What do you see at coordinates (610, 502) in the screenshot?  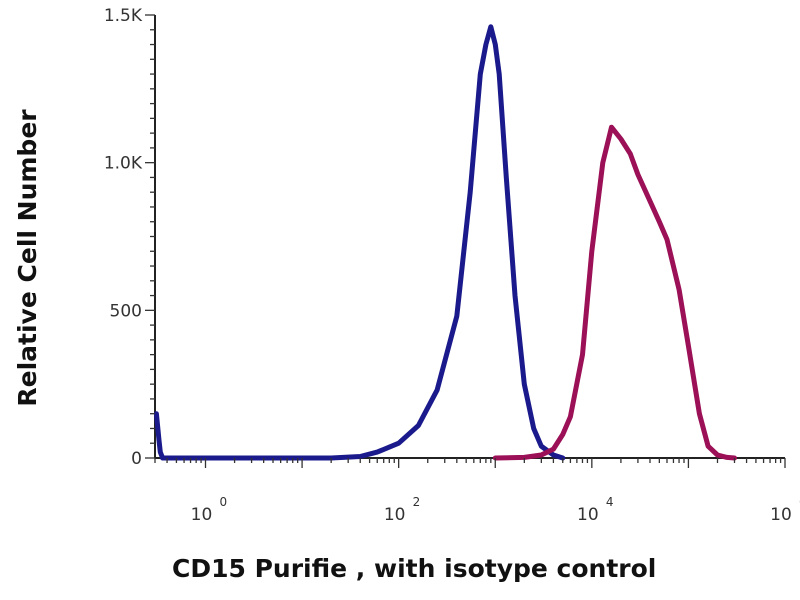 I see `x-tick-exponent: 4` at bounding box center [610, 502].